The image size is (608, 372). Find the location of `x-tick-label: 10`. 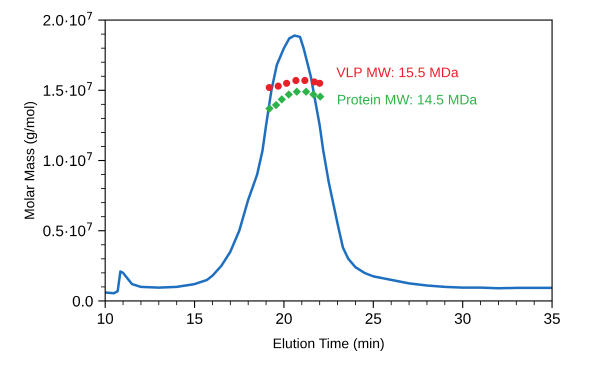

x-tick-label: 10 is located at coordinates (106, 318).